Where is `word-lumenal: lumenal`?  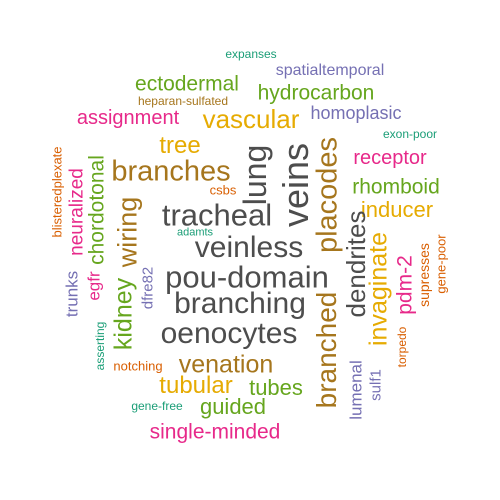 word-lumenal: lumenal is located at coordinates (356, 390).